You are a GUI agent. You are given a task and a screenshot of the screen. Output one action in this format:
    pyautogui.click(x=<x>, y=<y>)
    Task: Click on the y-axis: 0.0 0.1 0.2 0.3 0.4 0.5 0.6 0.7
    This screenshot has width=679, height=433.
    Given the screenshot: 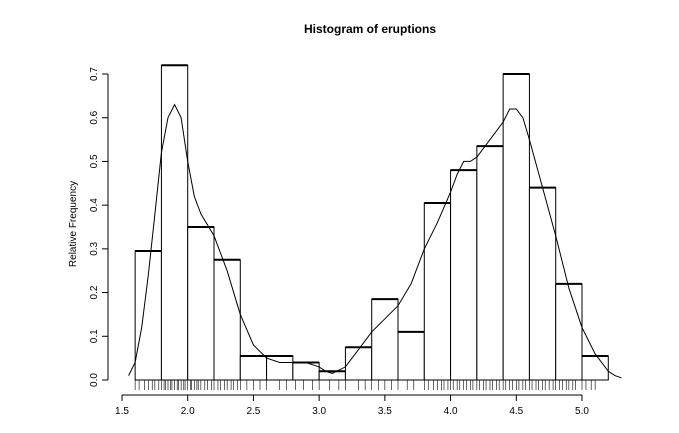 What is the action you would take?
    pyautogui.click(x=99, y=227)
    